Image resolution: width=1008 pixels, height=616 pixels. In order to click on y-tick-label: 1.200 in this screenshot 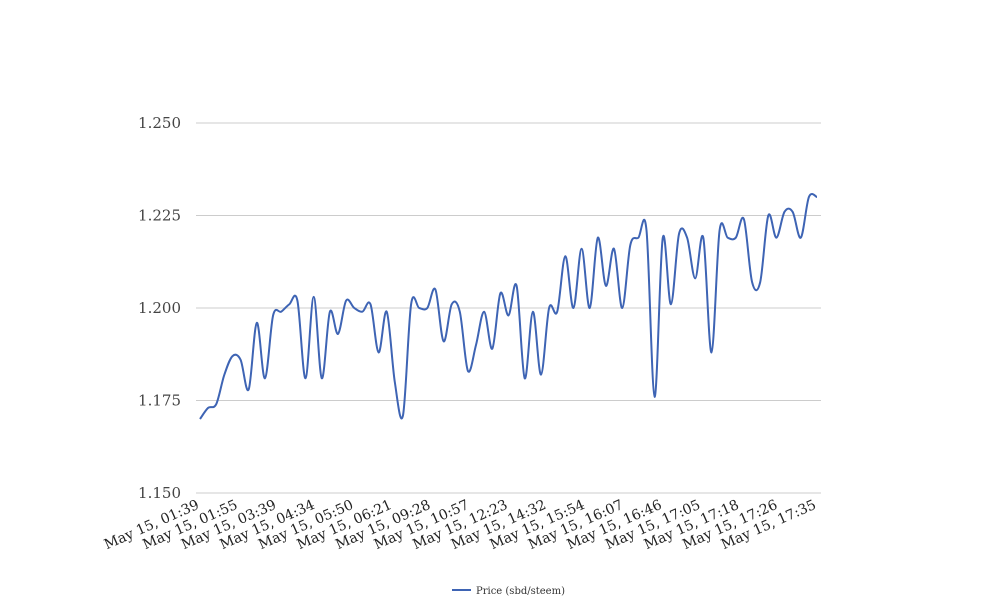, I will do `click(159, 308)`.